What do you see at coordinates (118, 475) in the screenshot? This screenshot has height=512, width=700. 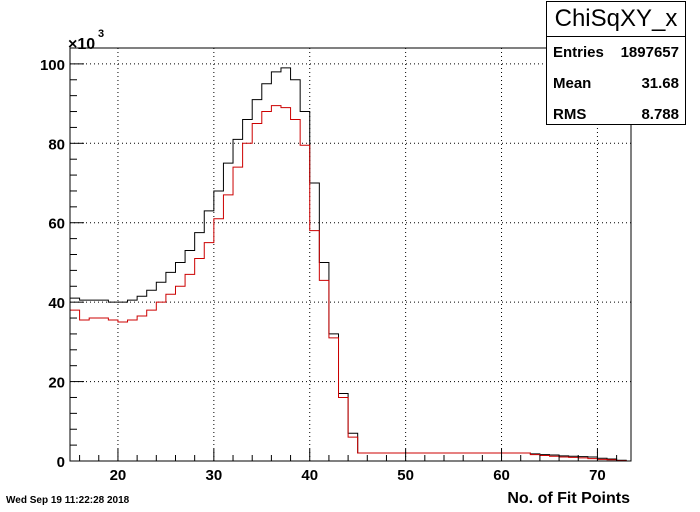 I see `x-tick-label: 20` at bounding box center [118, 475].